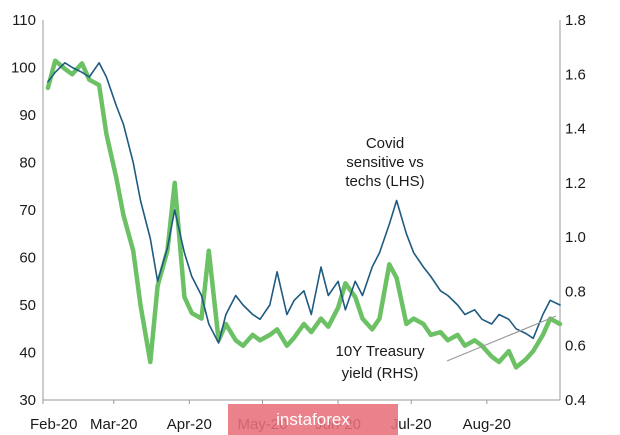 This screenshot has height=435, width=620. I want to click on yield-annotation-line-1: 10Y Treasury, so click(380, 351).